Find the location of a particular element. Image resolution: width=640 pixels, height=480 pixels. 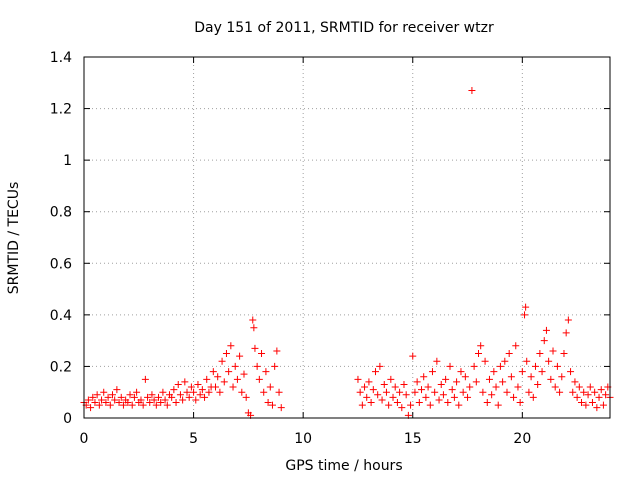

y-tick-label: 1.2 is located at coordinates (61, 110).